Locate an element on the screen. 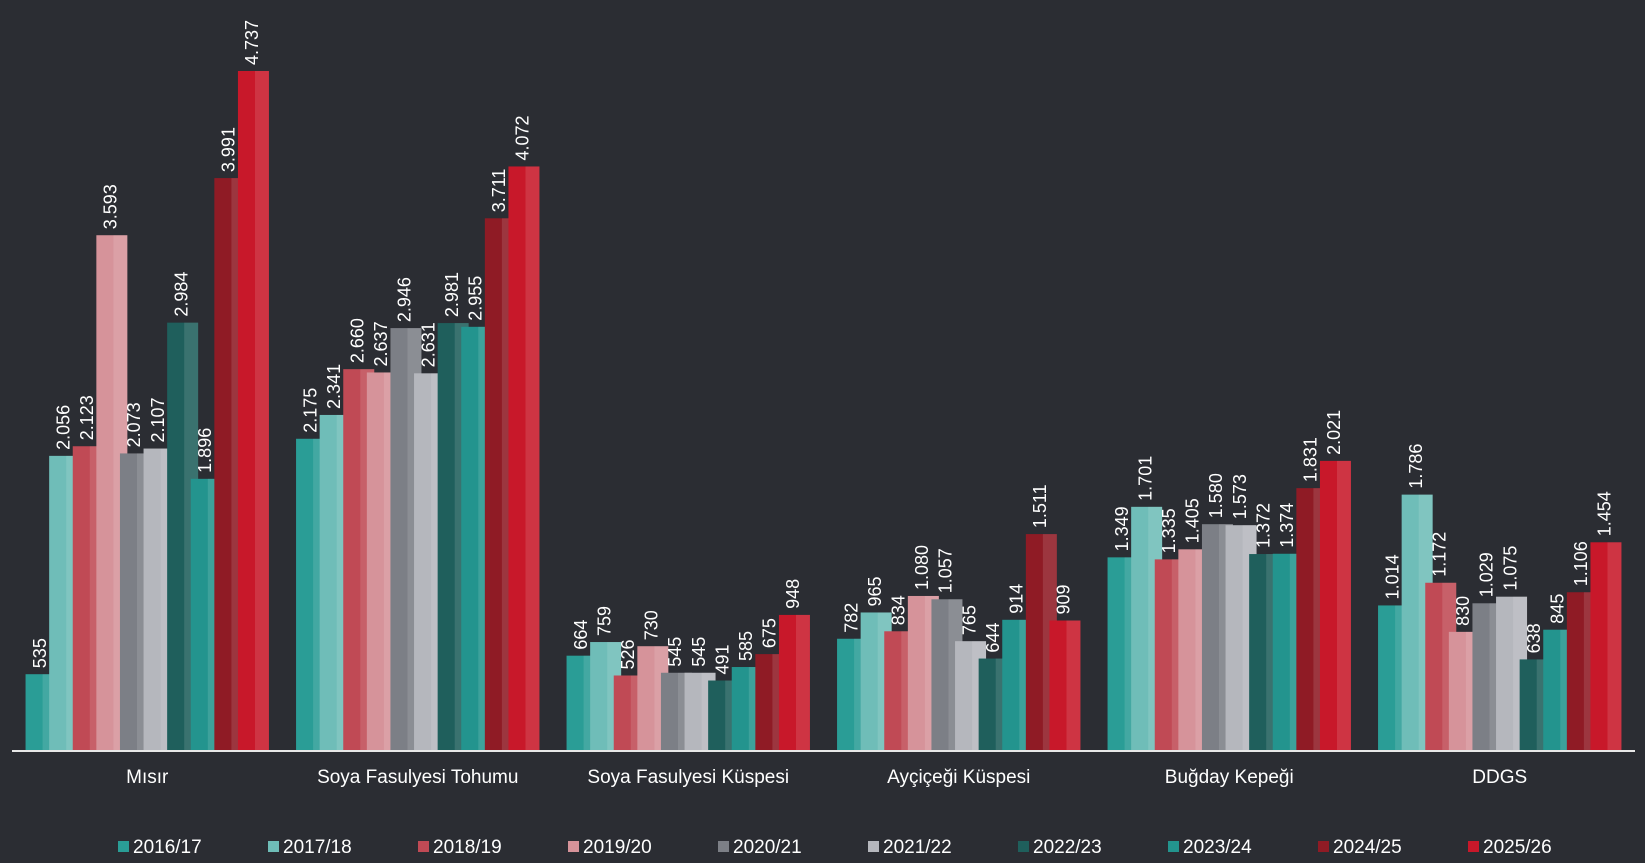 The image size is (1645, 863). value-label: 1.172 is located at coordinates (1440, 554).